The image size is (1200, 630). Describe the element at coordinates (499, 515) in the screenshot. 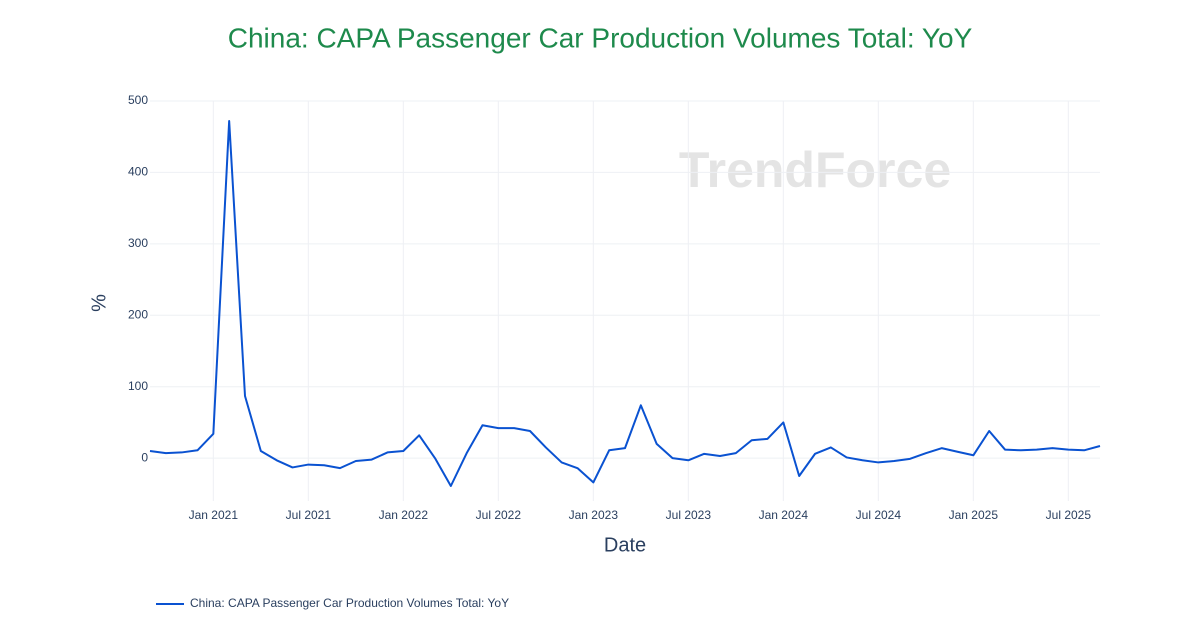

I see `x-tick-label: Jul 2022` at that location.